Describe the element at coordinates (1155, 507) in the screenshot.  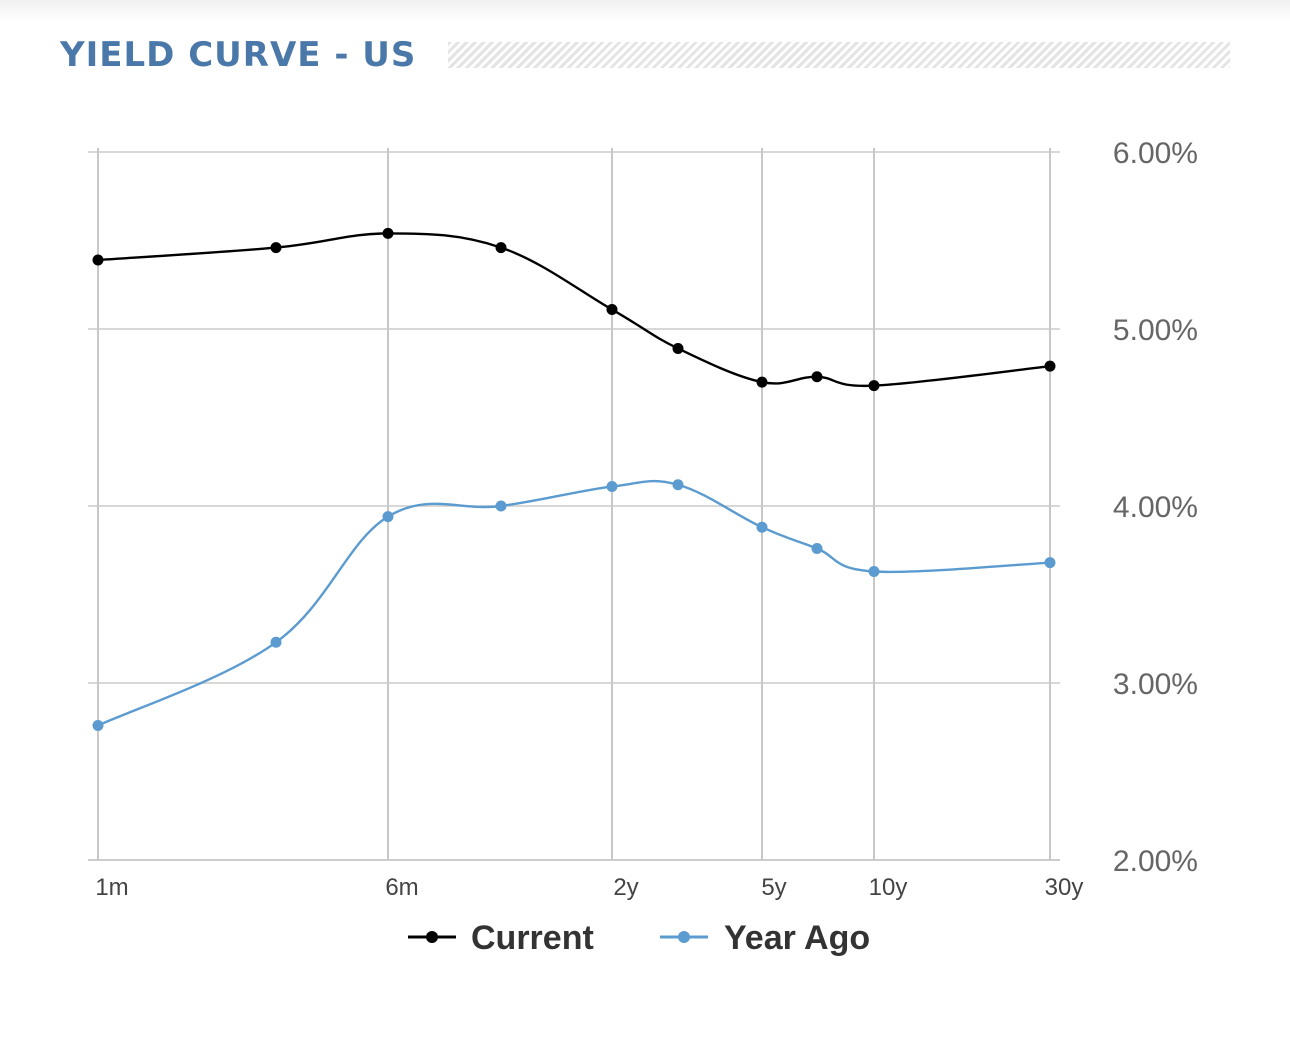
I see `y-tick-label: 4.00%` at that location.